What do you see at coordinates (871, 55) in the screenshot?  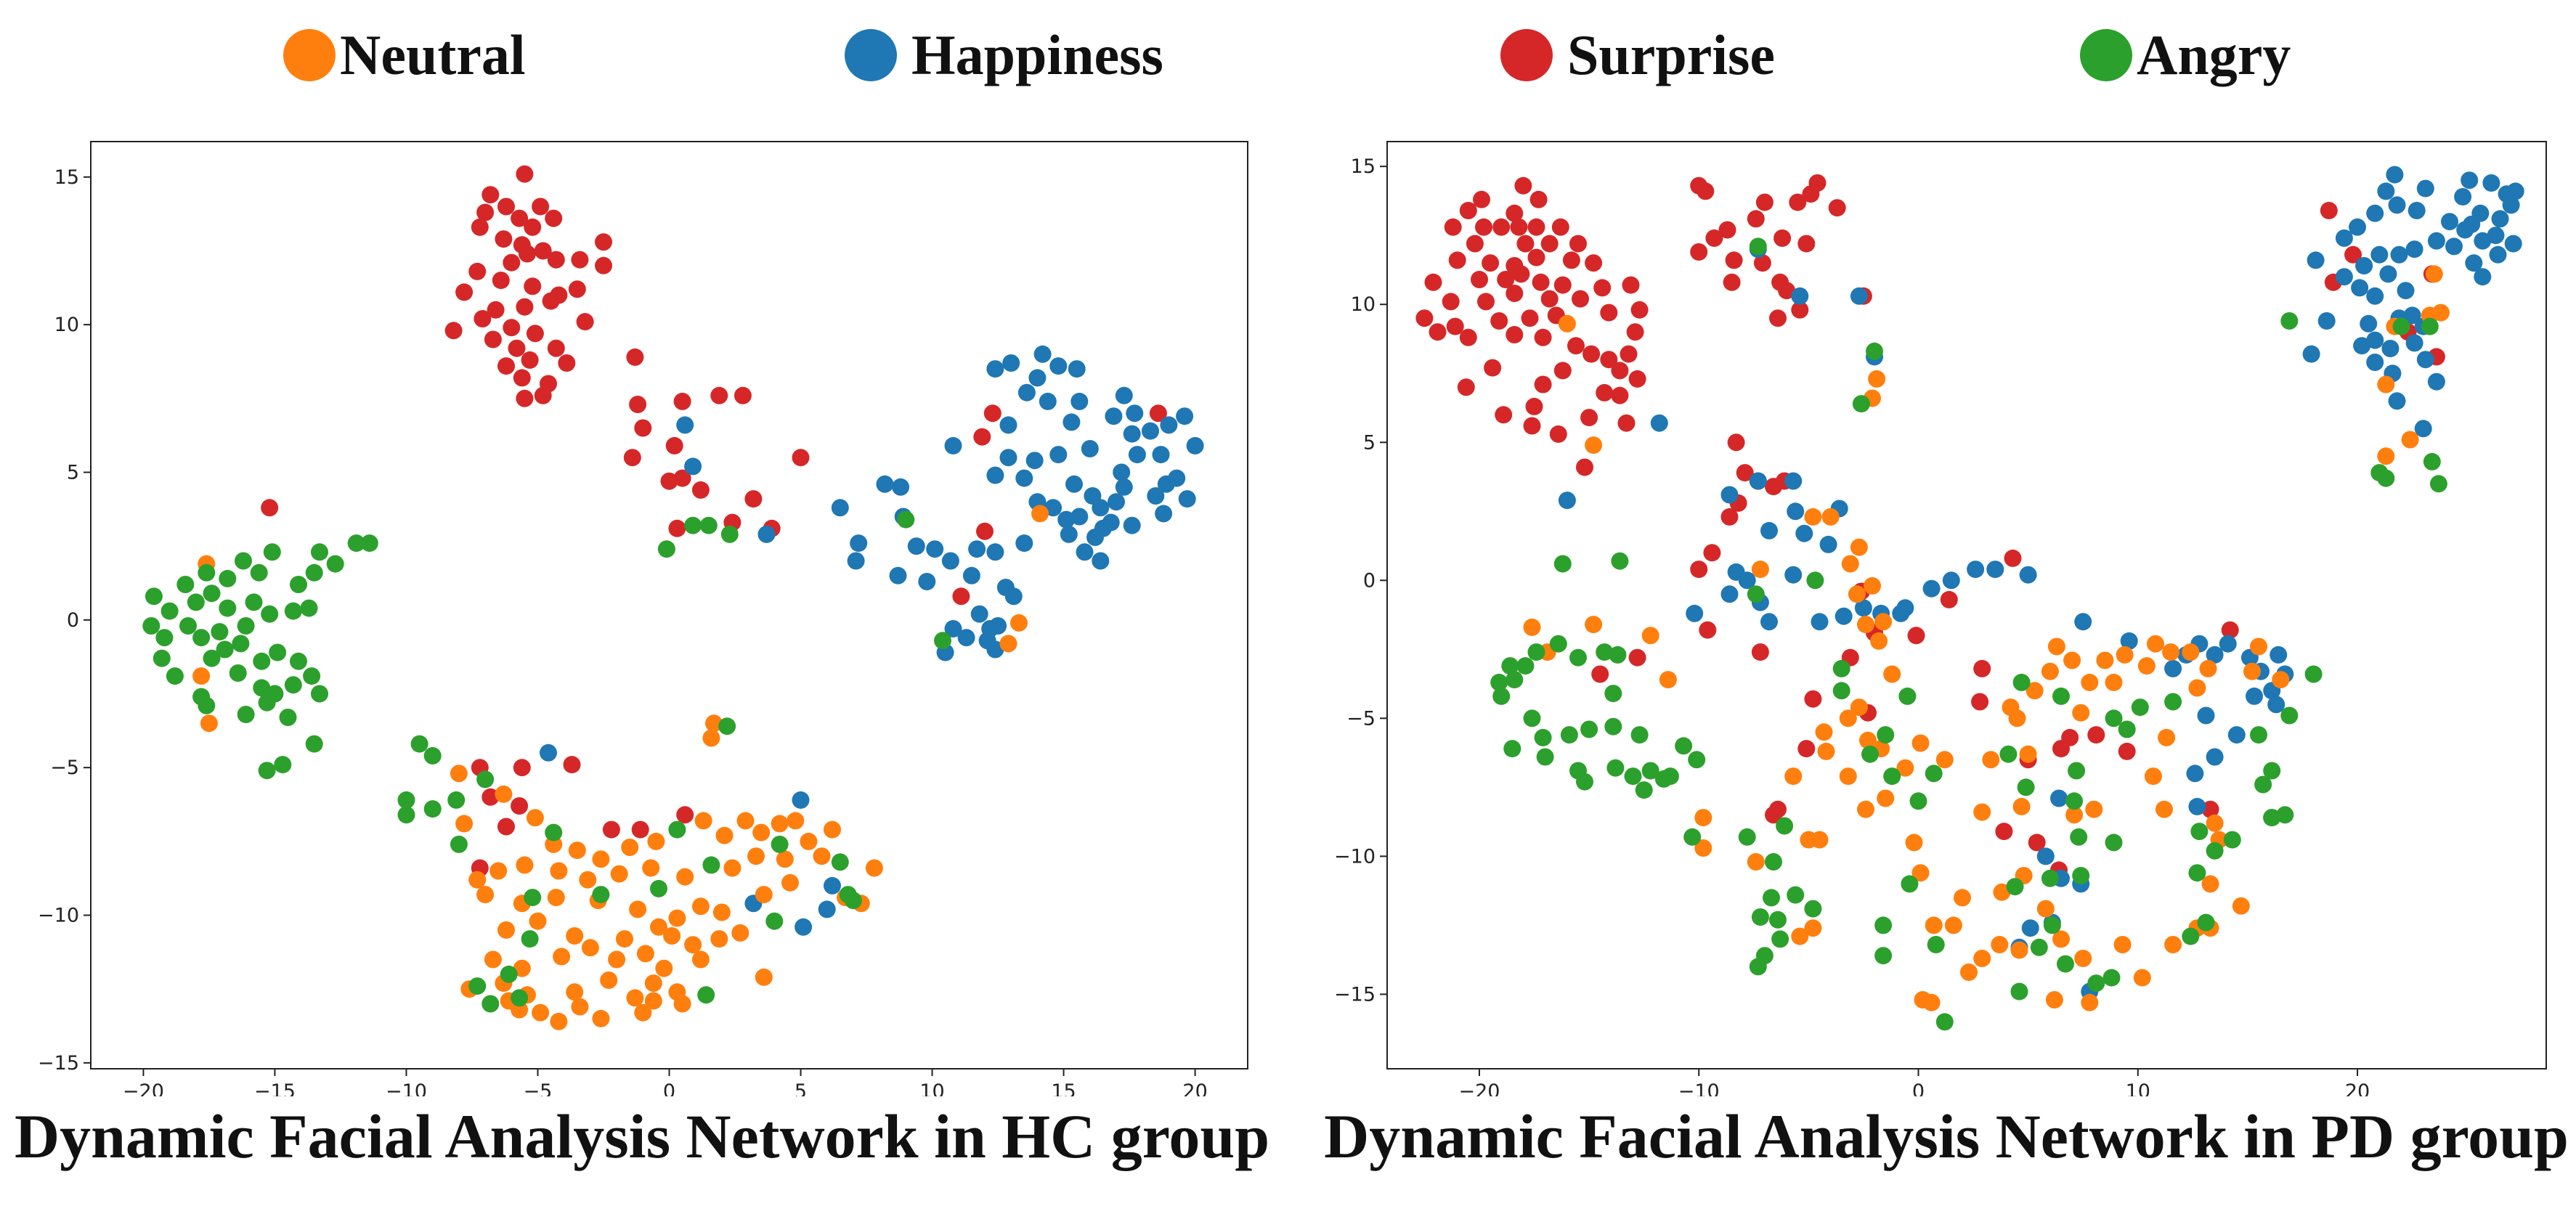 I see `legend-swatch-happiness` at bounding box center [871, 55].